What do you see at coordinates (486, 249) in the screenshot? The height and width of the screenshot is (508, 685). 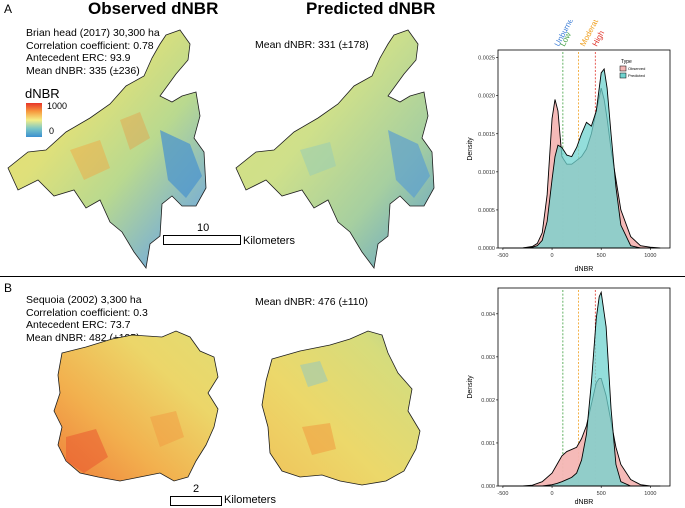 I see `y-tick-label: 0.0000` at bounding box center [486, 249].